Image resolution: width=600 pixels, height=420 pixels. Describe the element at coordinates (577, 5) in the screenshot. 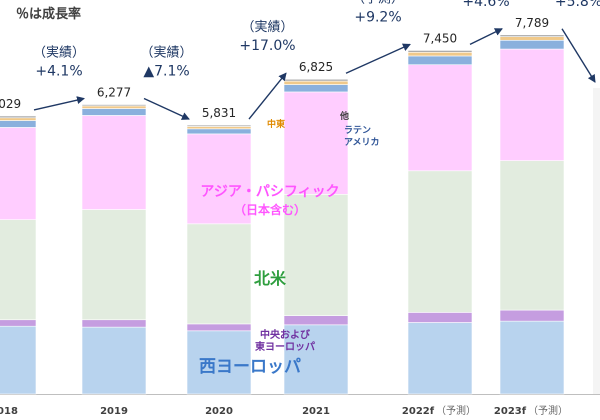

I see `growth-rate-5: +5.8%` at that location.